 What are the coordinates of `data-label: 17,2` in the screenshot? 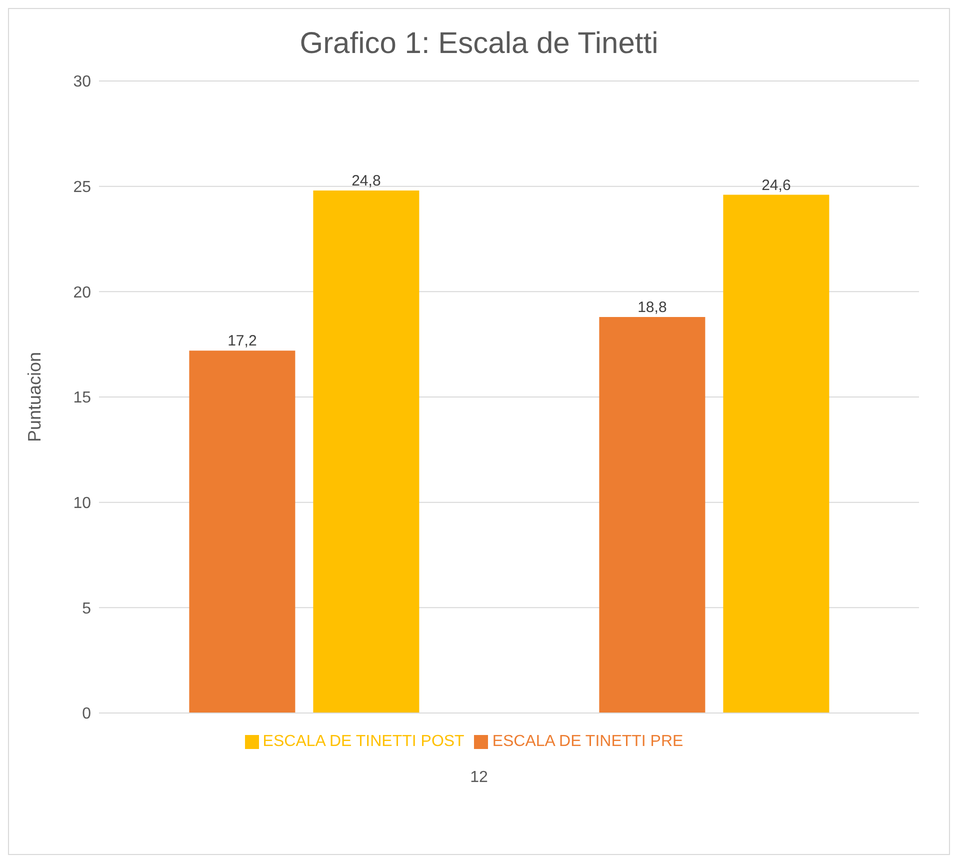 It's located at (242, 341).